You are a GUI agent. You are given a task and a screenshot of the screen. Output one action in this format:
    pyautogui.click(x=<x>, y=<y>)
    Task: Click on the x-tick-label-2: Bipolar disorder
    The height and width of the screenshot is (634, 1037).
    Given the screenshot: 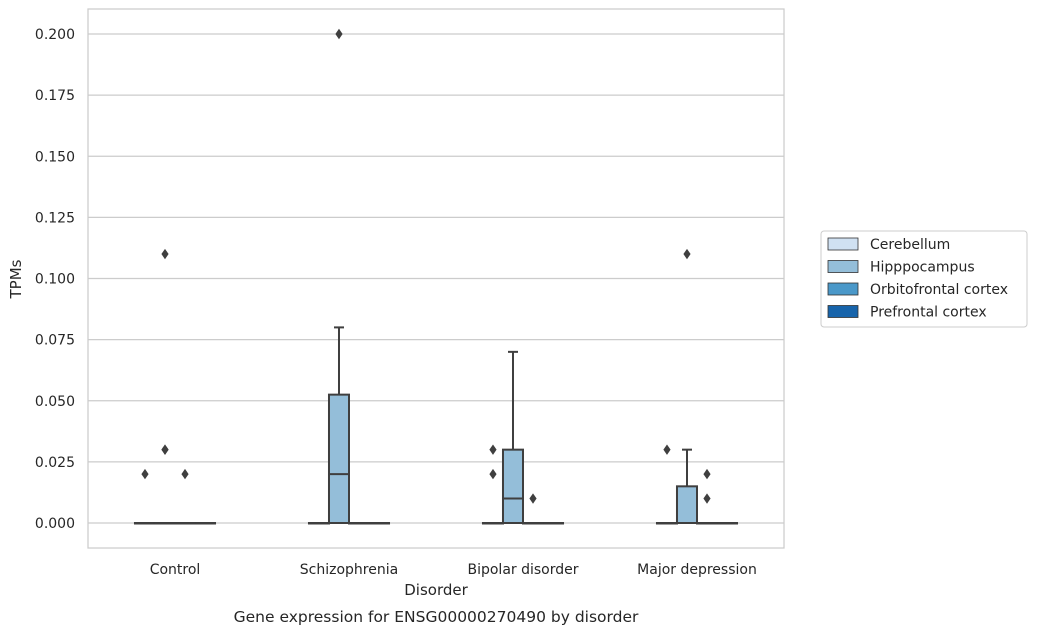 What is the action you would take?
    pyautogui.click(x=522, y=570)
    